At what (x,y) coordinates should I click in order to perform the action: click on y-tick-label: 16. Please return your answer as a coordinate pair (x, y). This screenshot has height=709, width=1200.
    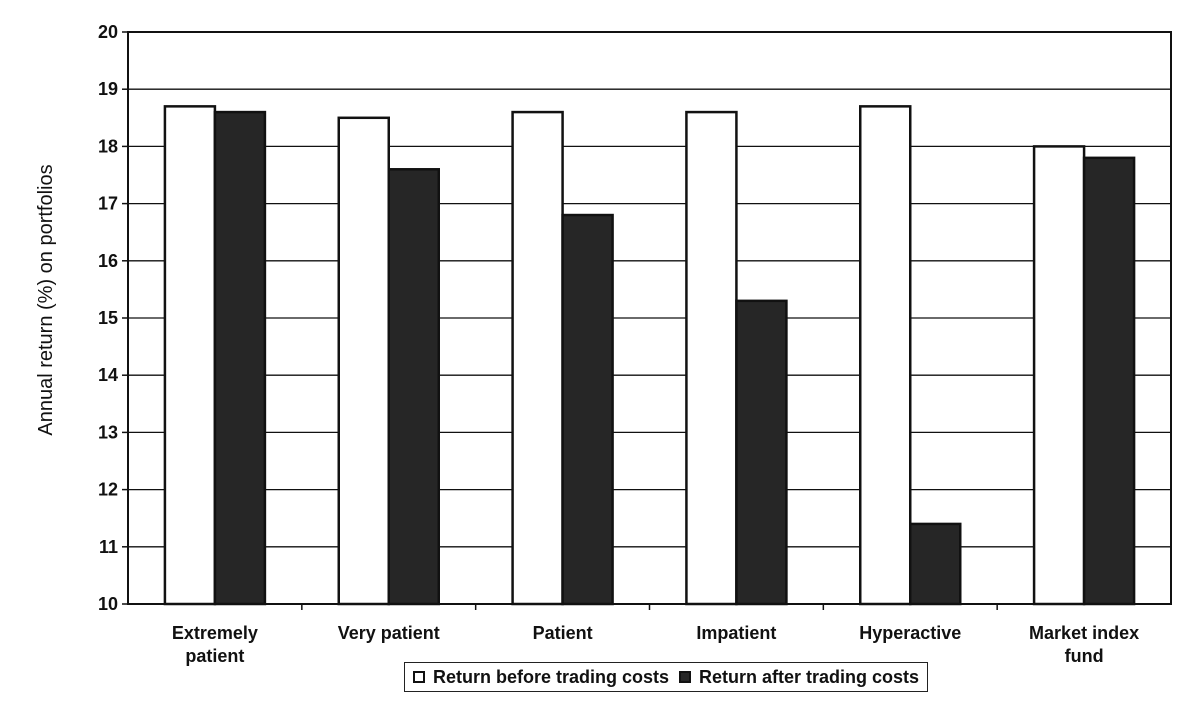
    Looking at the image, I should click on (108, 261).